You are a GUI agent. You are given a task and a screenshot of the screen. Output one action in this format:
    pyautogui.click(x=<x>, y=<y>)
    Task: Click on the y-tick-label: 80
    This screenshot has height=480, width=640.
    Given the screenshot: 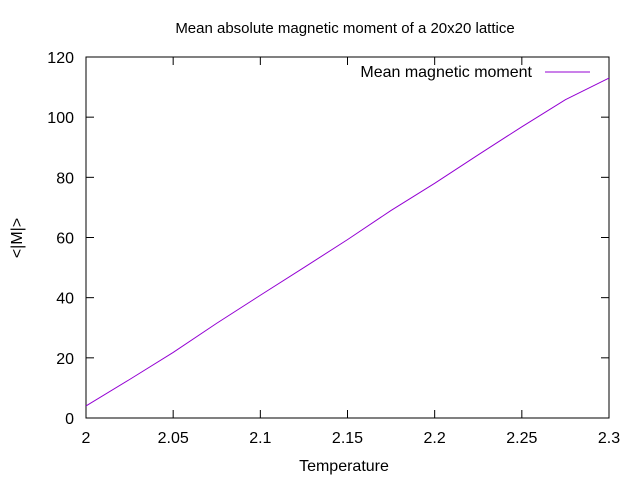 What is the action you would take?
    pyautogui.click(x=65, y=178)
    